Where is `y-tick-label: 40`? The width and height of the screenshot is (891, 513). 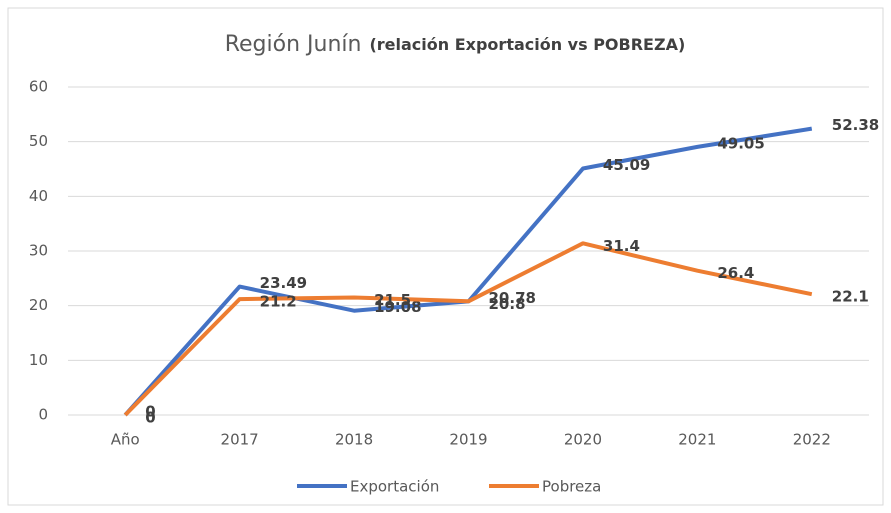 y-tick-label: 40 is located at coordinates (38, 196).